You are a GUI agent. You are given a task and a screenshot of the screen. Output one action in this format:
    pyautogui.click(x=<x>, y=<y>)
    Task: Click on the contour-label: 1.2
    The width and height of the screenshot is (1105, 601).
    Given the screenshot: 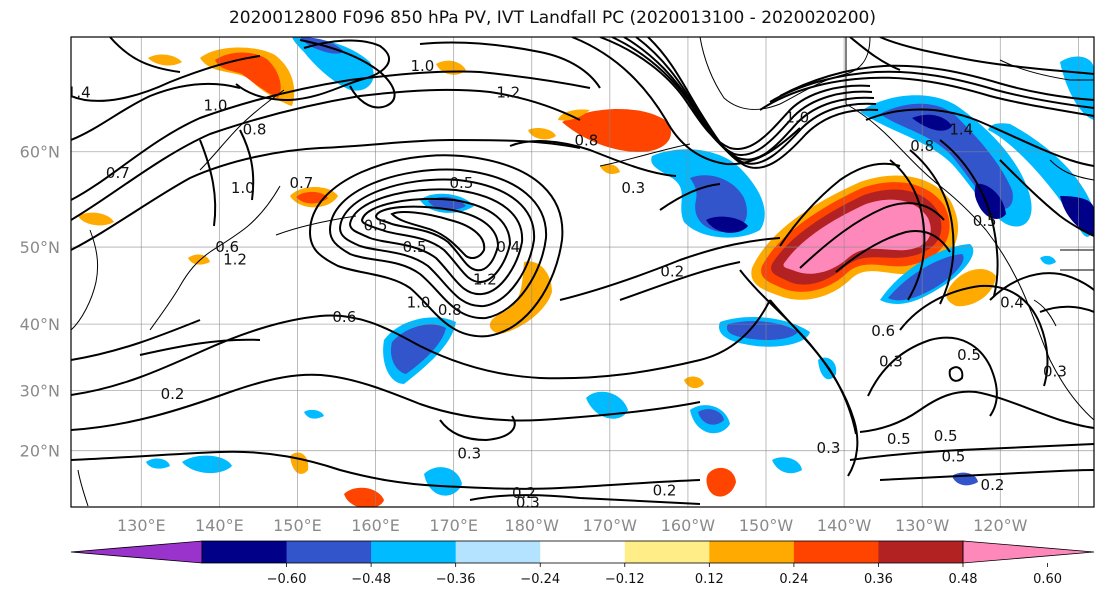 What is the action you would take?
    pyautogui.click(x=508, y=93)
    